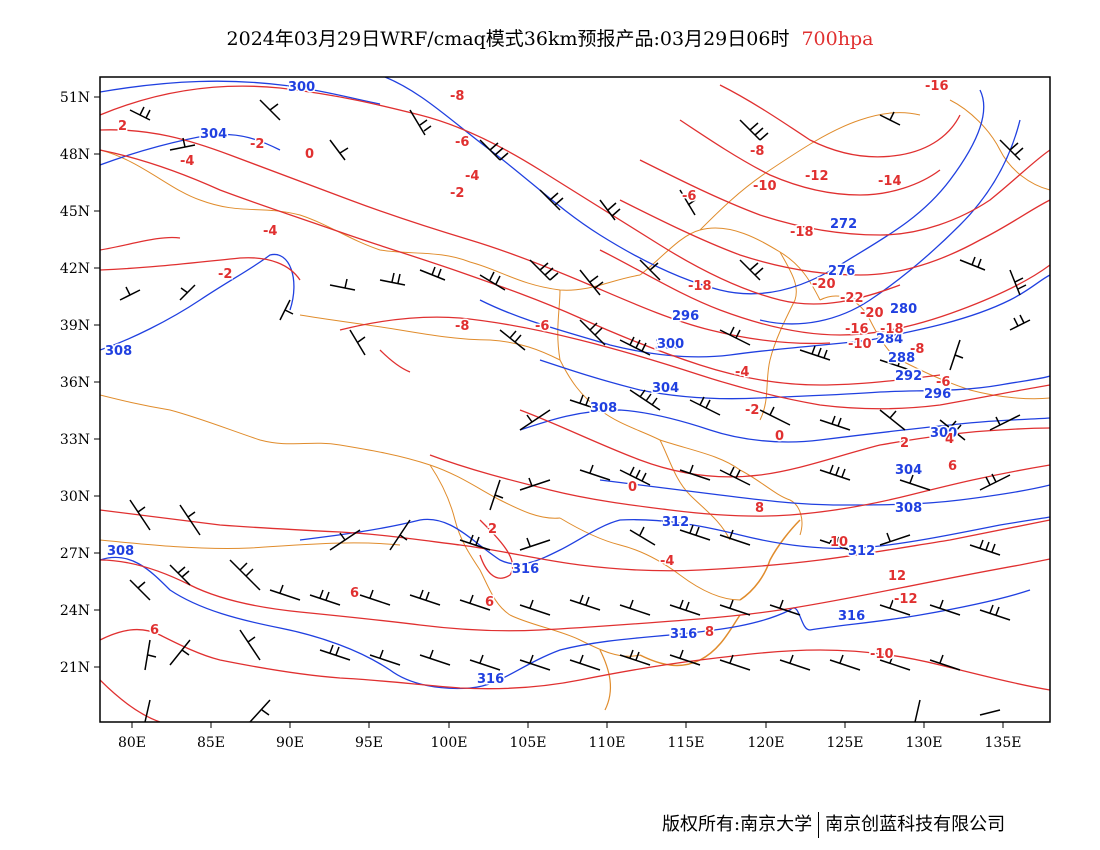 Image resolution: width=1100 pixels, height=850 pixels. Describe the element at coordinates (449, 743) in the screenshot. I see `lon-tick-label: 100E` at that location.